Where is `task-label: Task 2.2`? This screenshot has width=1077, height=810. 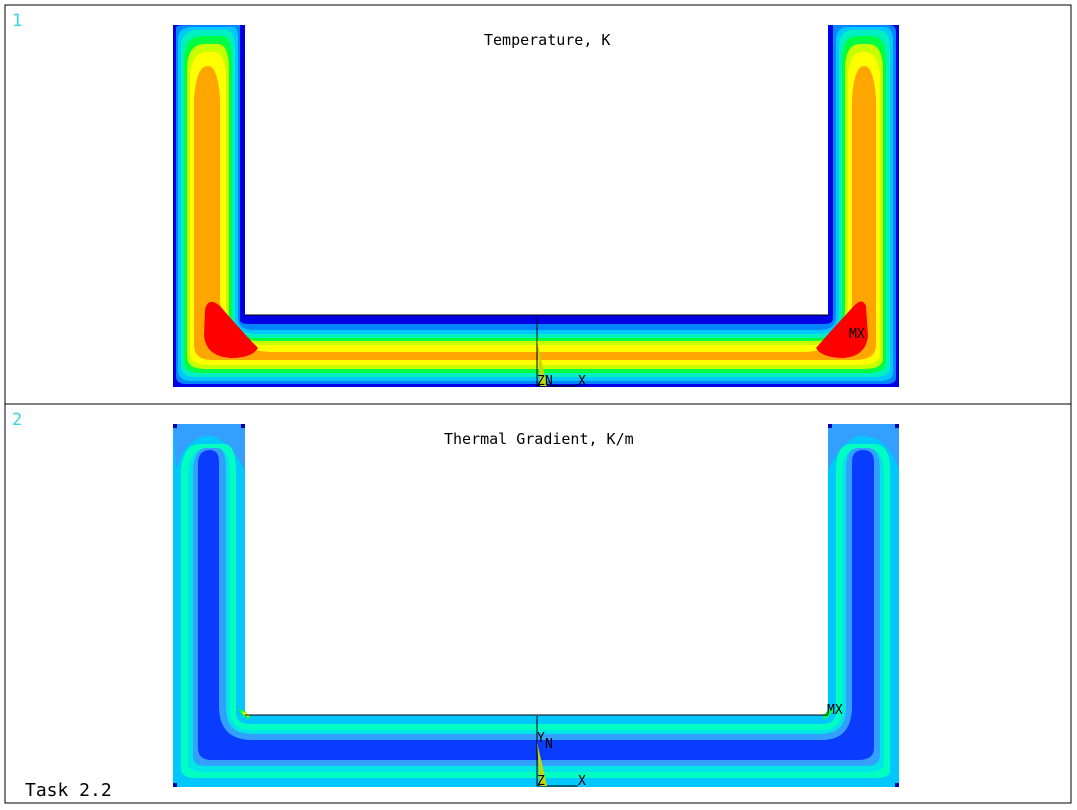 task-label: Task 2.2 is located at coordinates (68, 790).